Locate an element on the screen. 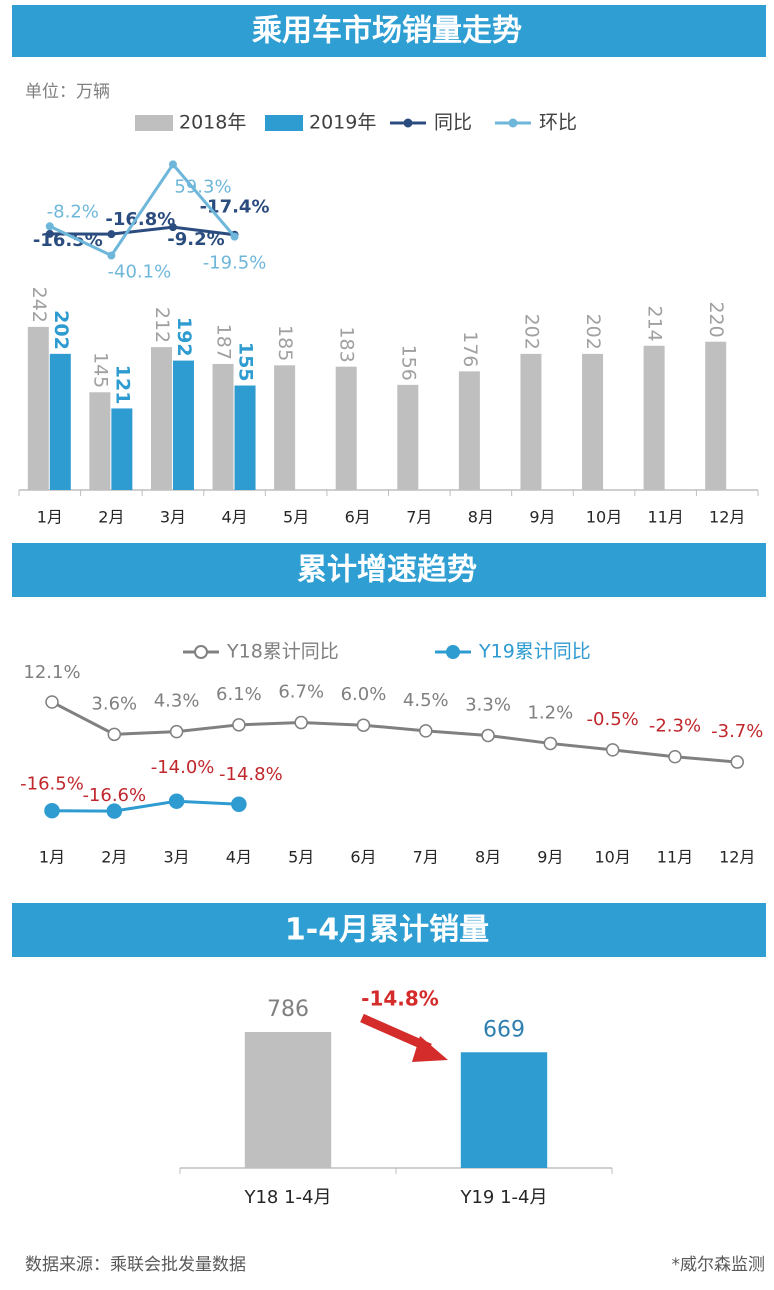  legend-label: Y19累计同比 is located at coordinates (534, 652).